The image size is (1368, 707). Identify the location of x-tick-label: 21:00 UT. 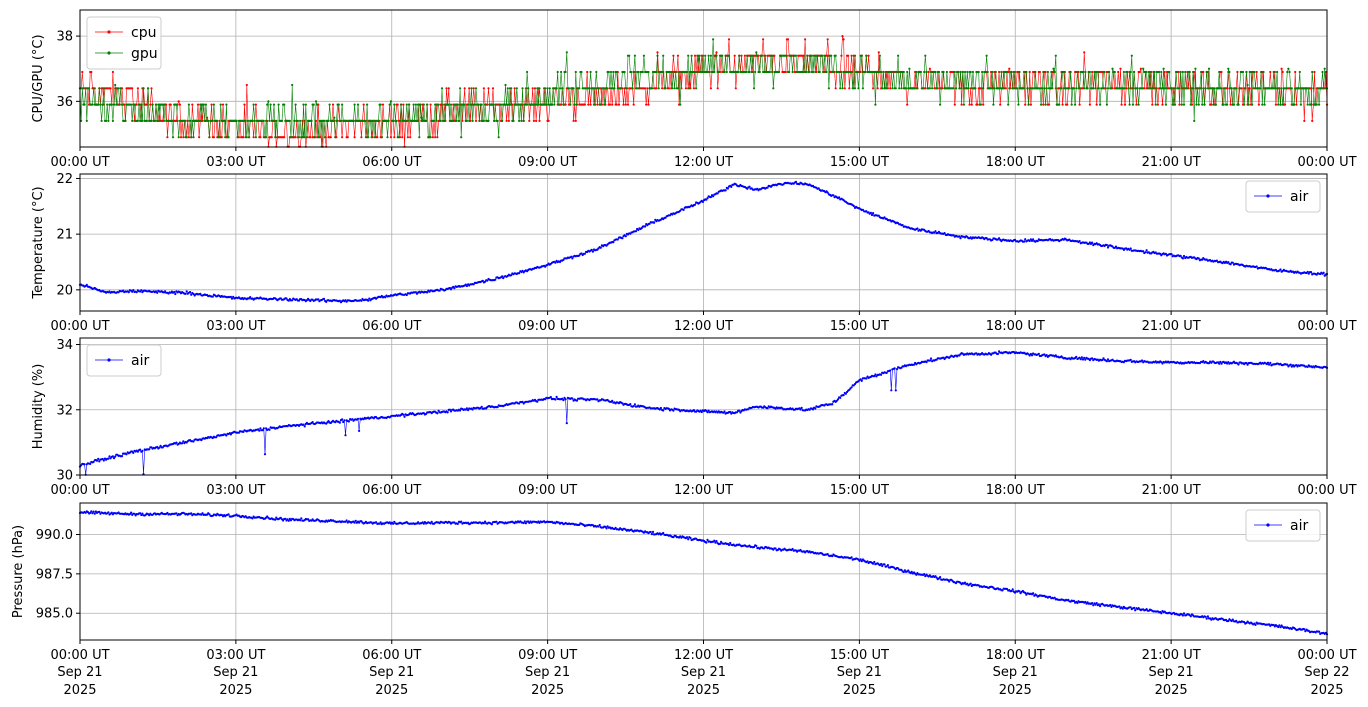
(1171, 326).